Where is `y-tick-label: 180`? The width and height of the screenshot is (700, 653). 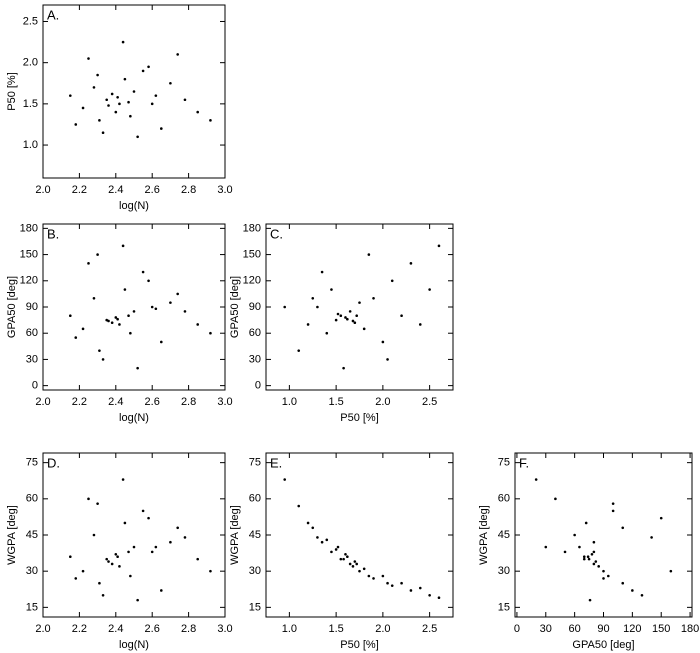
y-tick-label: 180 is located at coordinates (252, 228).